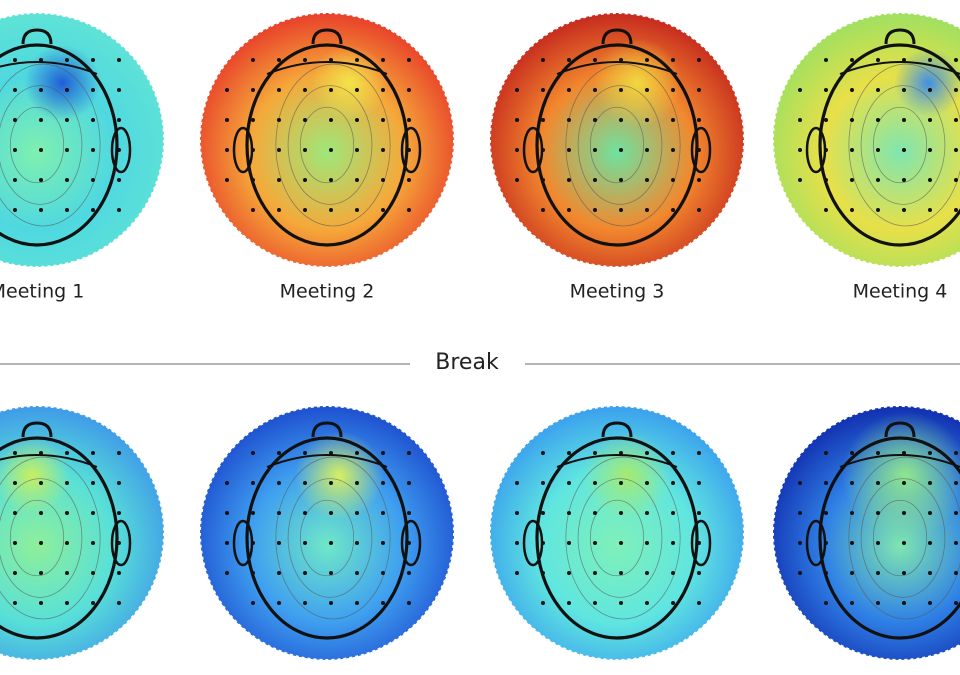  What do you see at coordinates (899, 68) in the screenshot?
I see `brow` at bounding box center [899, 68].